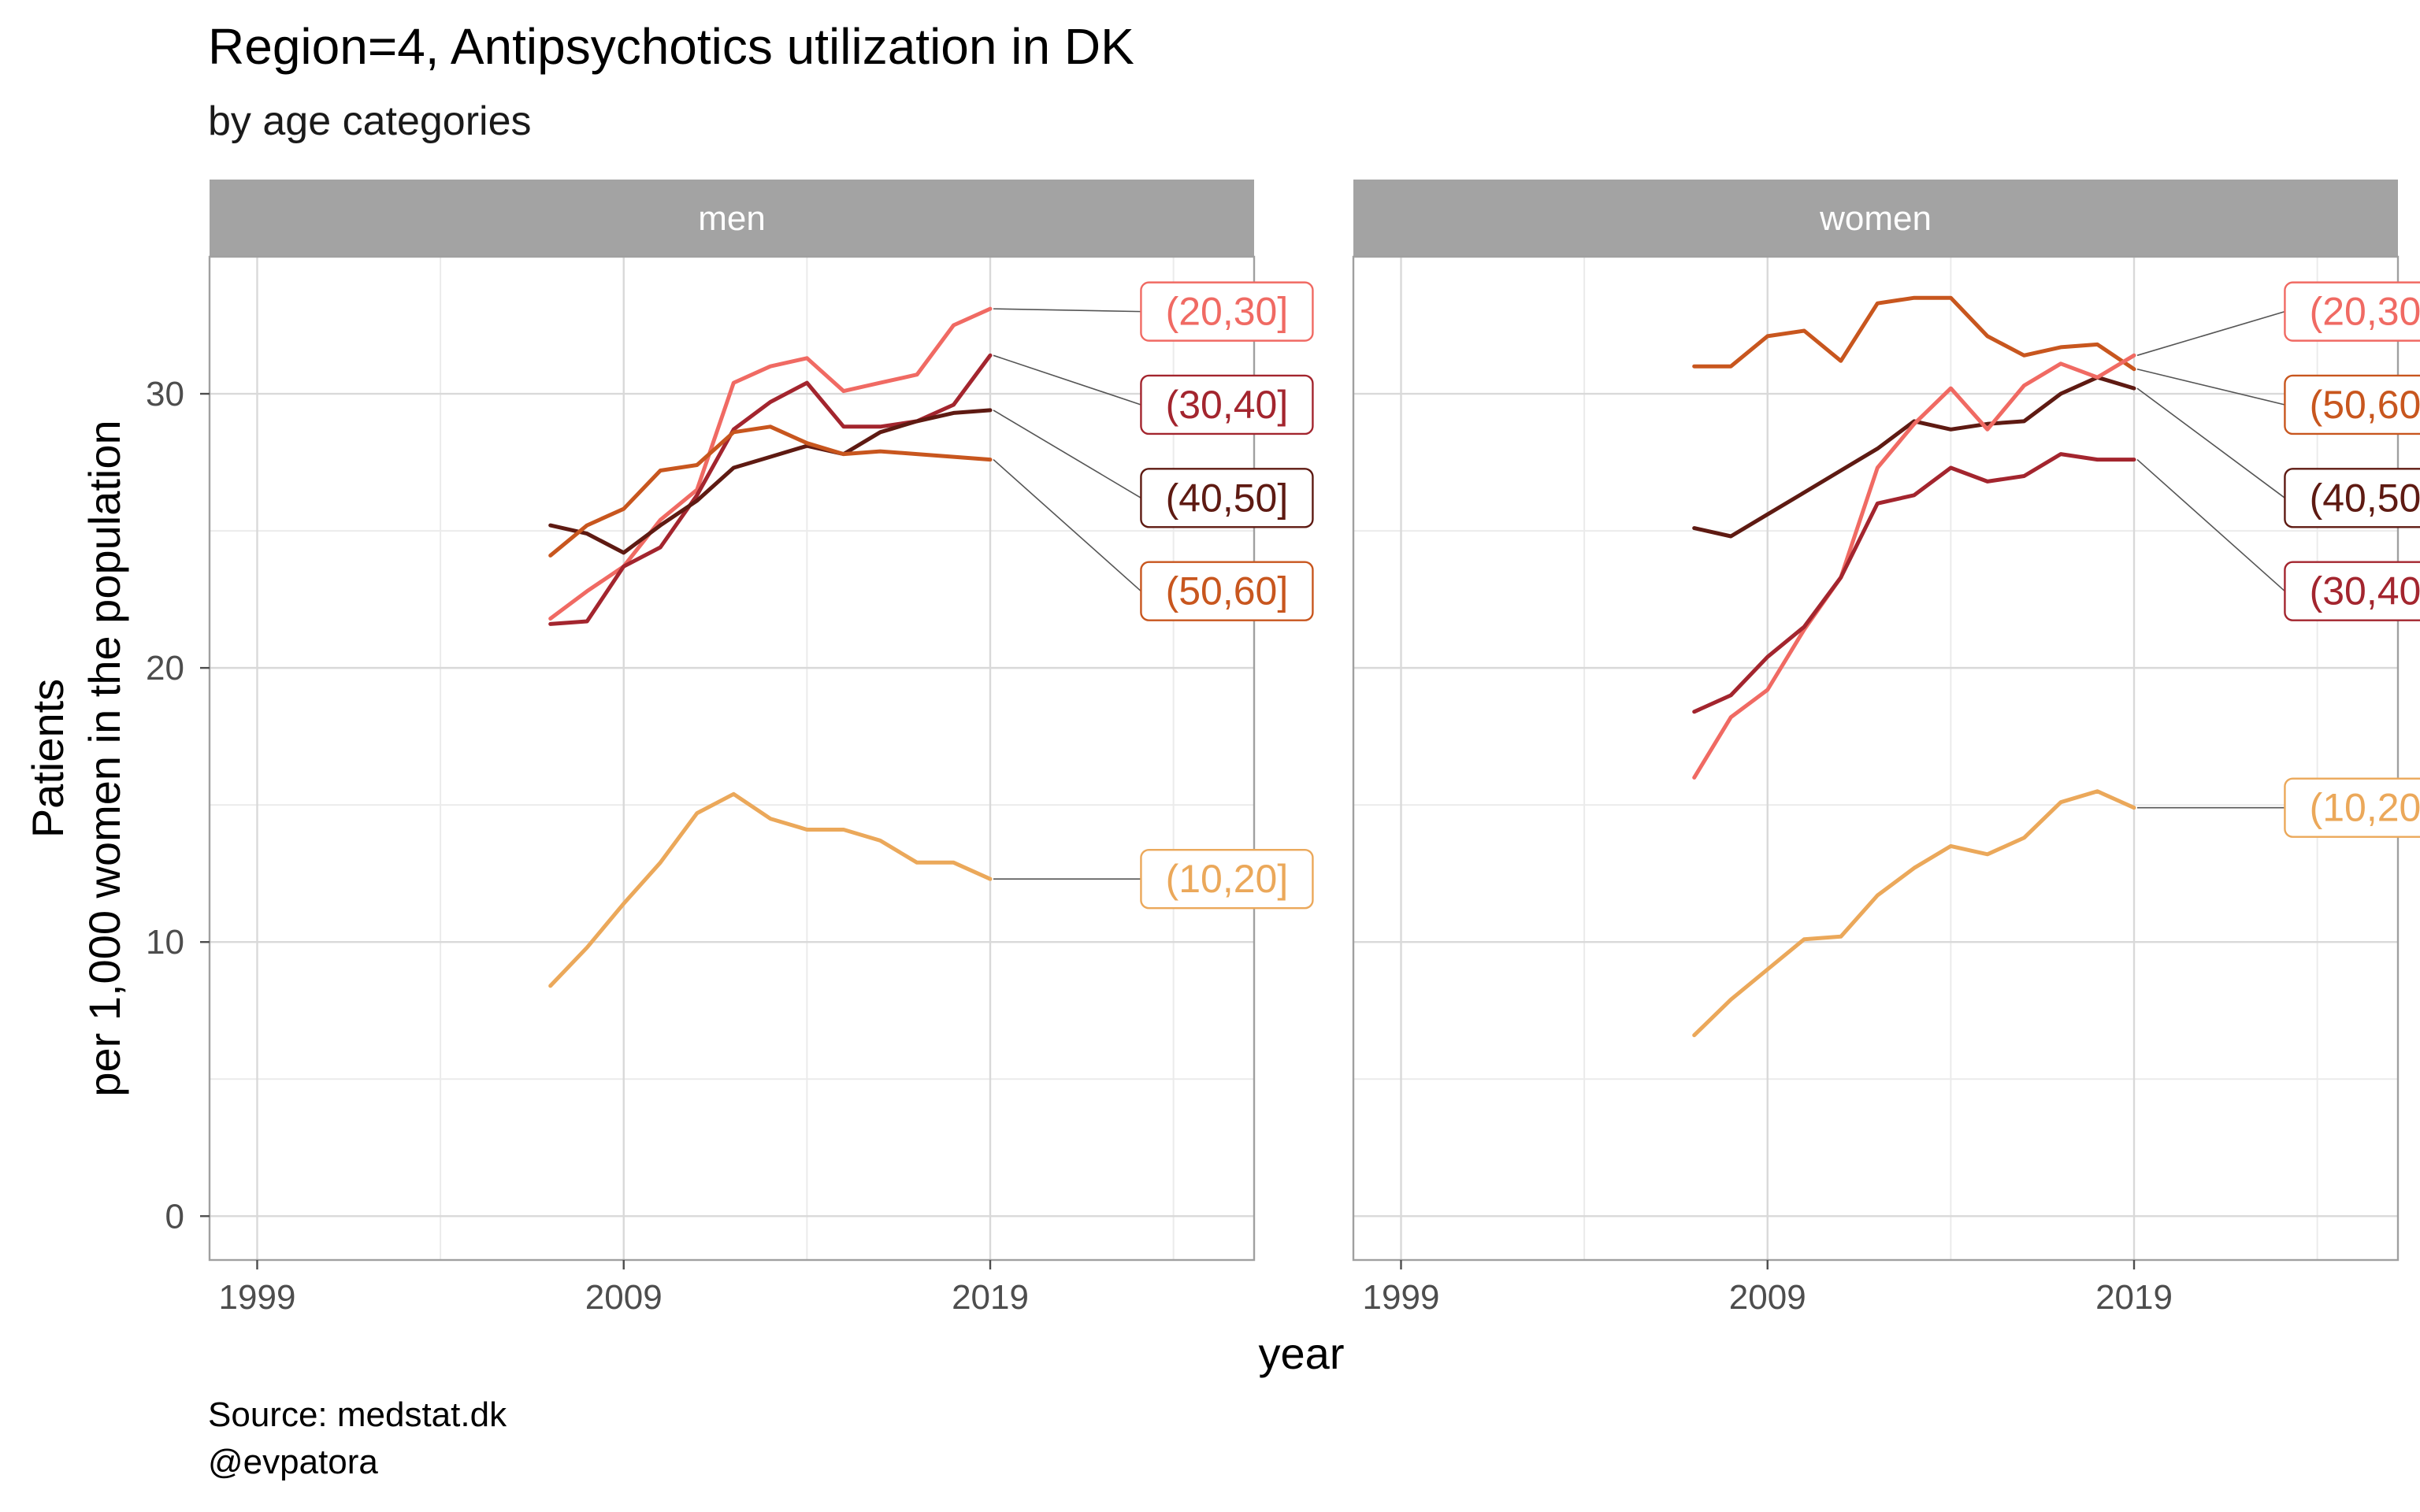 The width and height of the screenshot is (2420, 1512). I want to click on y-axis-title-line1: Patients, so click(47, 758).